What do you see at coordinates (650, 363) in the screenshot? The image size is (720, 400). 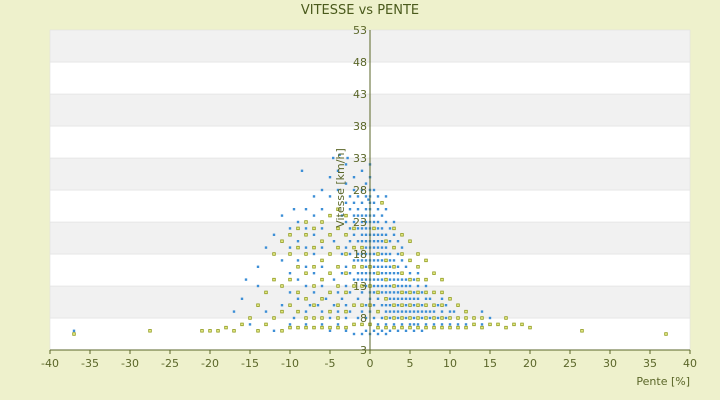 I see `x-tick-label: 35` at bounding box center [650, 363].